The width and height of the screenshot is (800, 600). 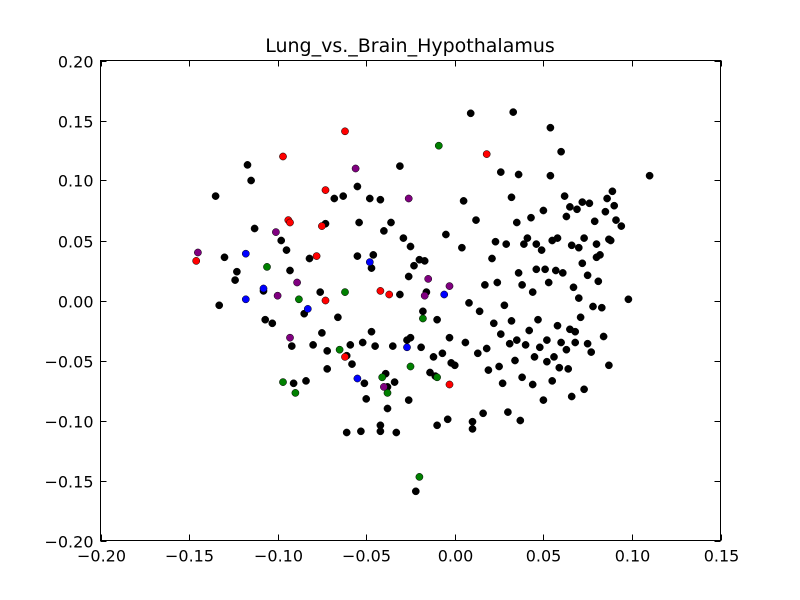 What do you see at coordinates (76, 242) in the screenshot?
I see `y-tick-label: 0.05` at bounding box center [76, 242].